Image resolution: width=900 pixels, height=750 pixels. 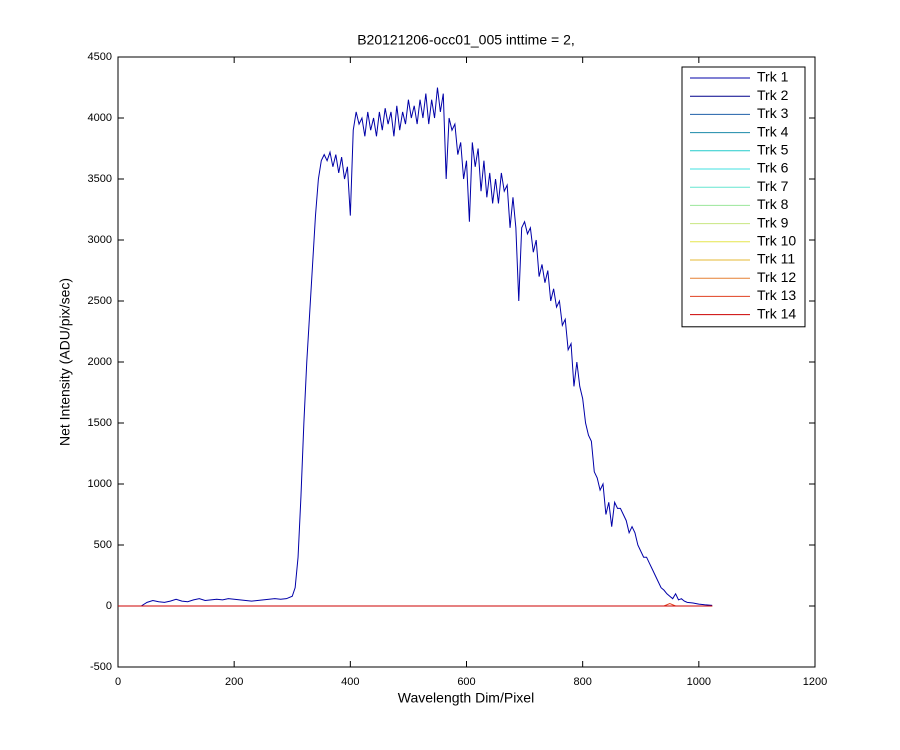 I want to click on legend-label: Trk 2, so click(x=773, y=95).